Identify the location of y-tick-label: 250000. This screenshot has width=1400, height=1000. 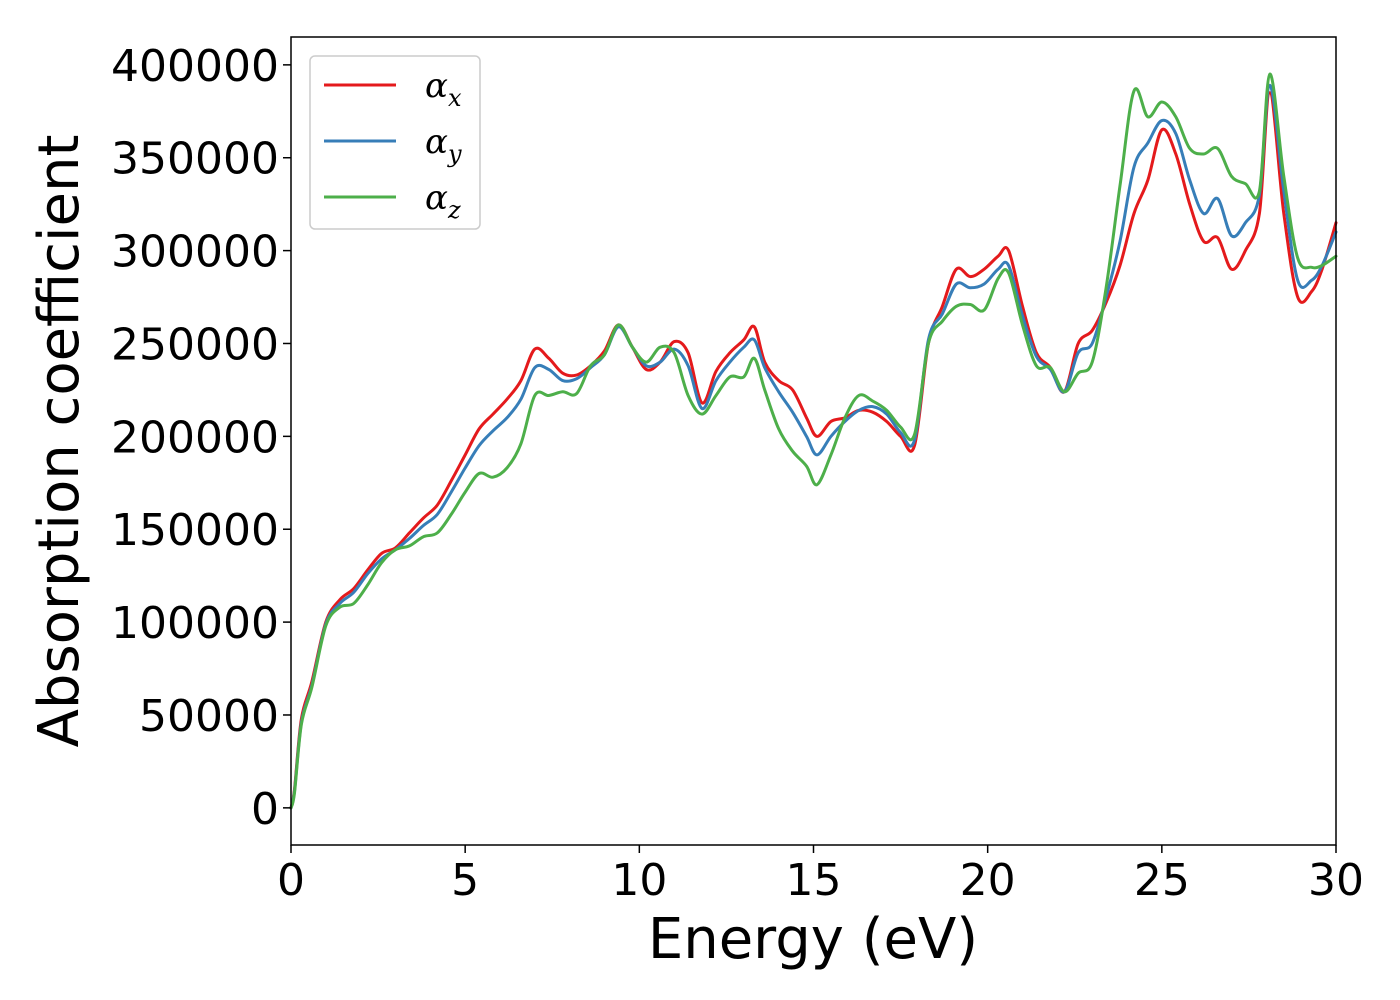
(195, 344).